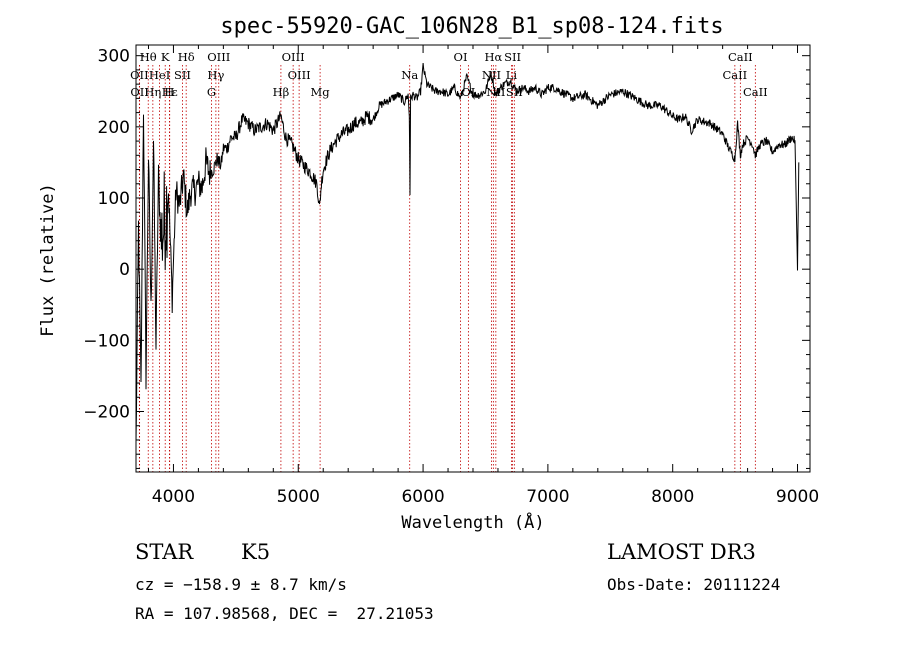  What do you see at coordinates (165, 57) in the screenshot?
I see `line-marker-label: K` at bounding box center [165, 57].